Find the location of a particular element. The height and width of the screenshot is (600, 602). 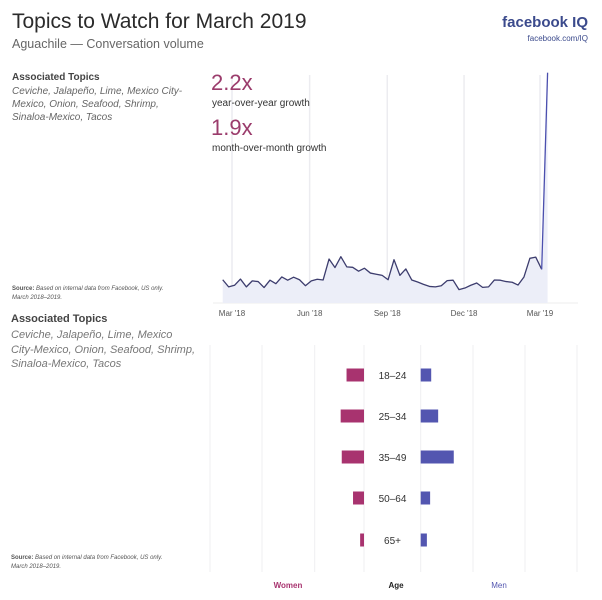

facebook-iq-logo: facebook IQ is located at coordinates (545, 22).